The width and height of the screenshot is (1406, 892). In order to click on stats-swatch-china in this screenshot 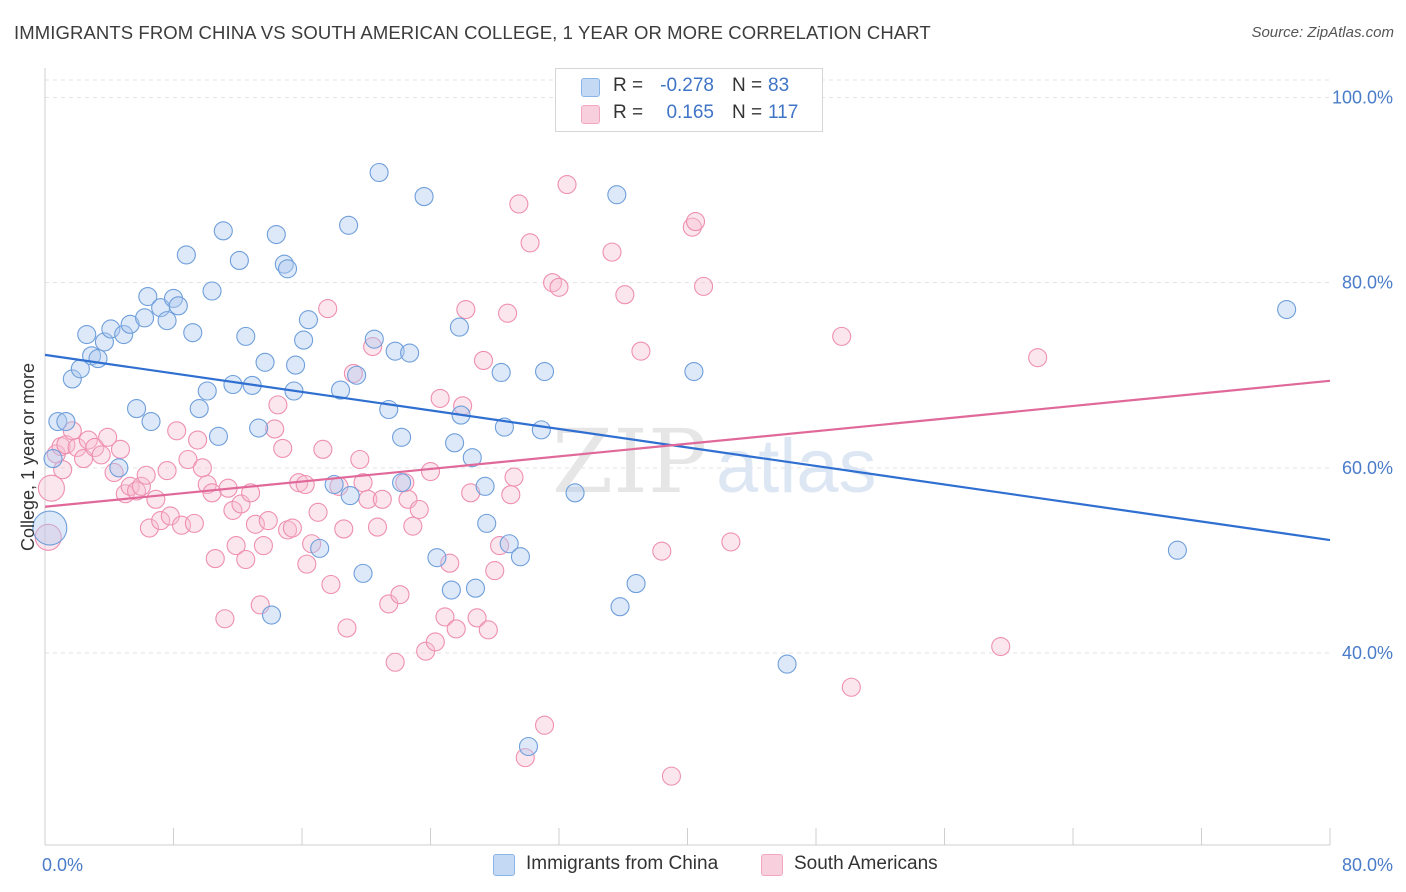, I will do `click(590, 87)`.